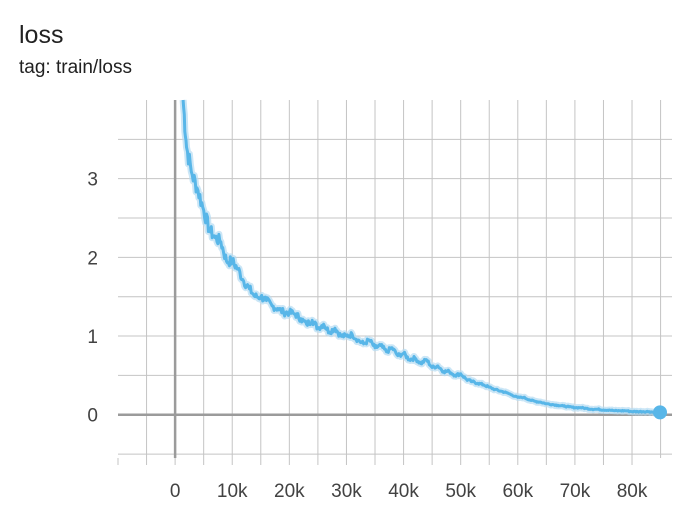  What do you see at coordinates (632, 491) in the screenshot?
I see `x-tick-label: 80k` at bounding box center [632, 491].